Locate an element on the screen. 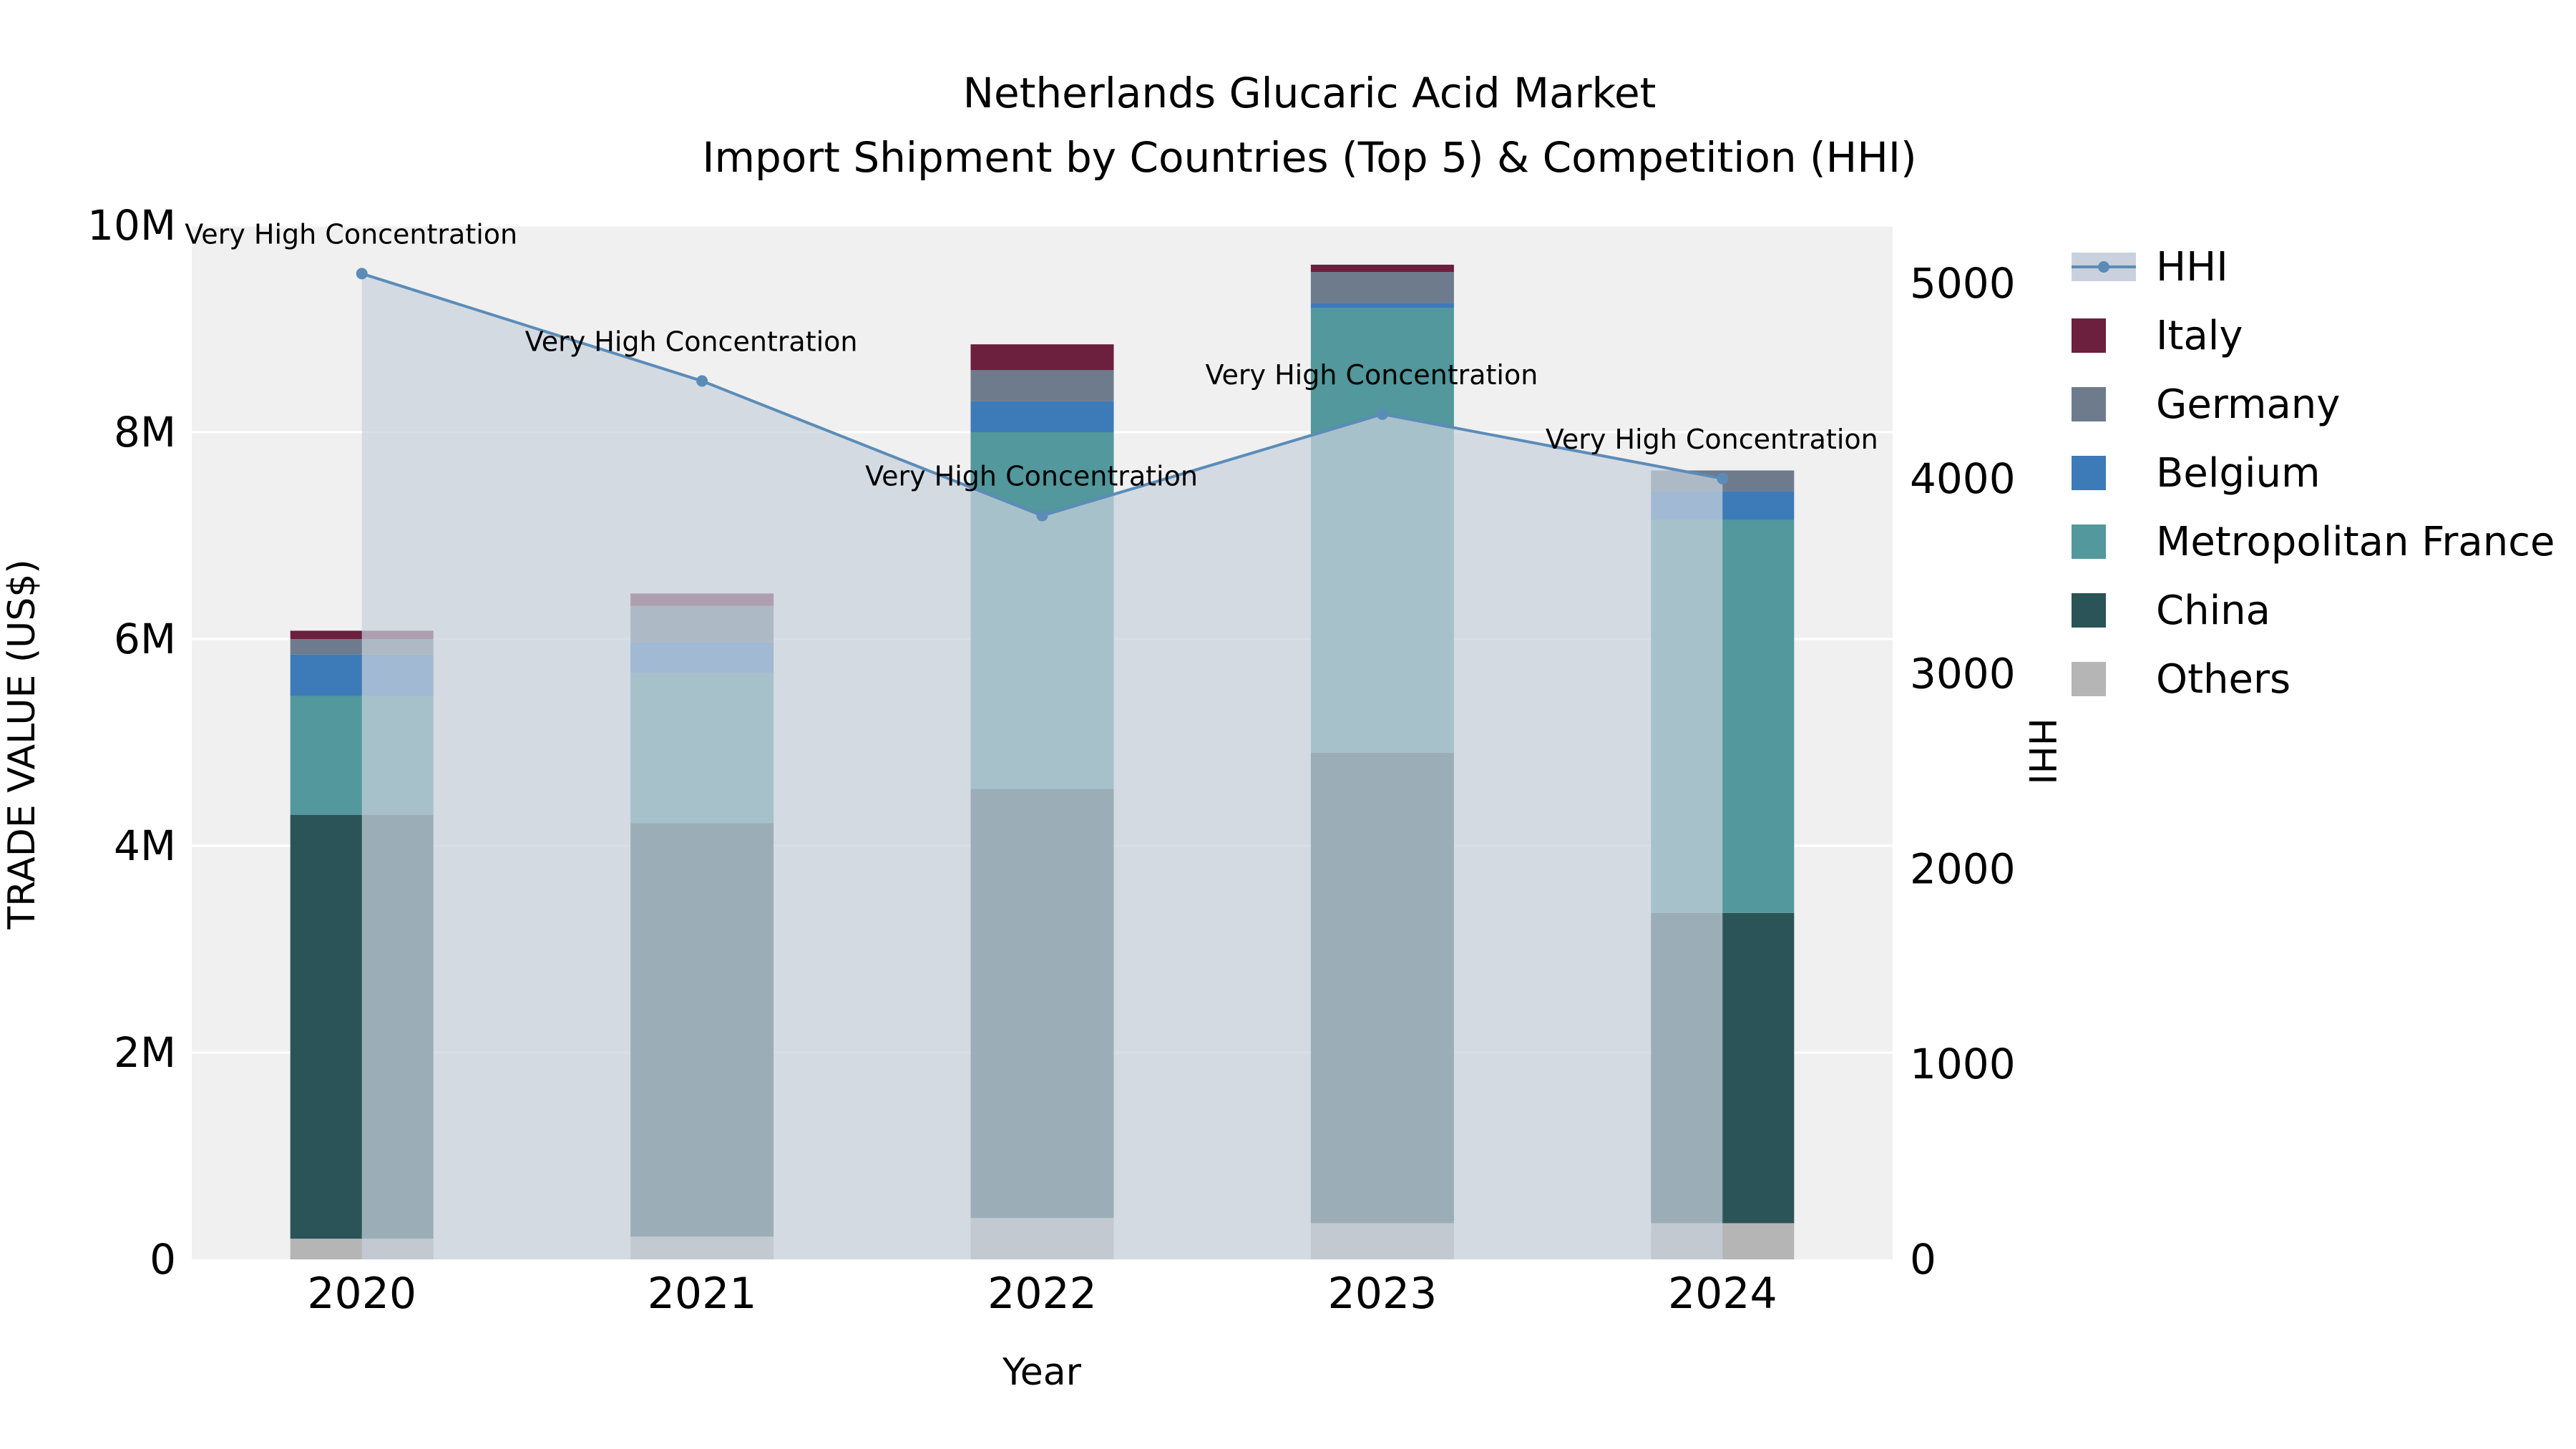 The height and width of the screenshot is (1449, 2576). y-right-tick-label: 0 is located at coordinates (1923, 1259).